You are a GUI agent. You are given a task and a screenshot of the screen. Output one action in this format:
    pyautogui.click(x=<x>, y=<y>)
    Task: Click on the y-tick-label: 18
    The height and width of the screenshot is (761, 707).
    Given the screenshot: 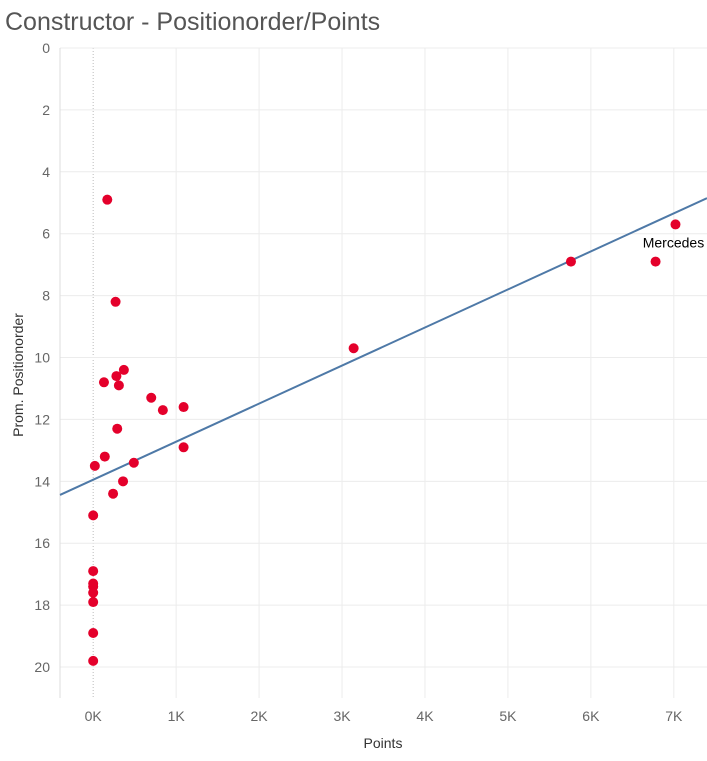 What is the action you would take?
    pyautogui.click(x=42, y=605)
    